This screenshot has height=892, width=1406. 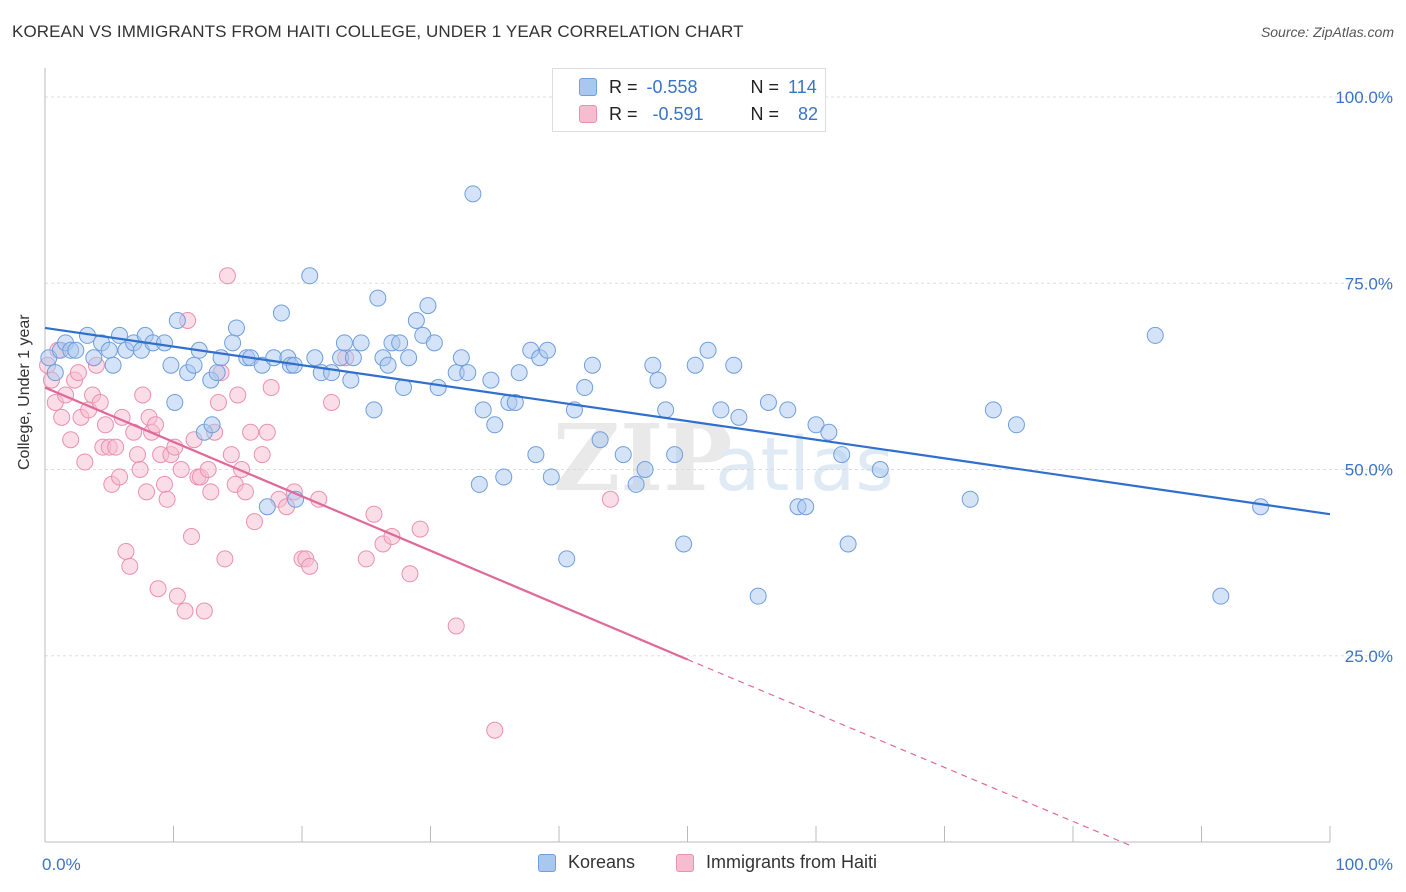 I want to click on haiti-n-label: N =, so click(x=767, y=113).